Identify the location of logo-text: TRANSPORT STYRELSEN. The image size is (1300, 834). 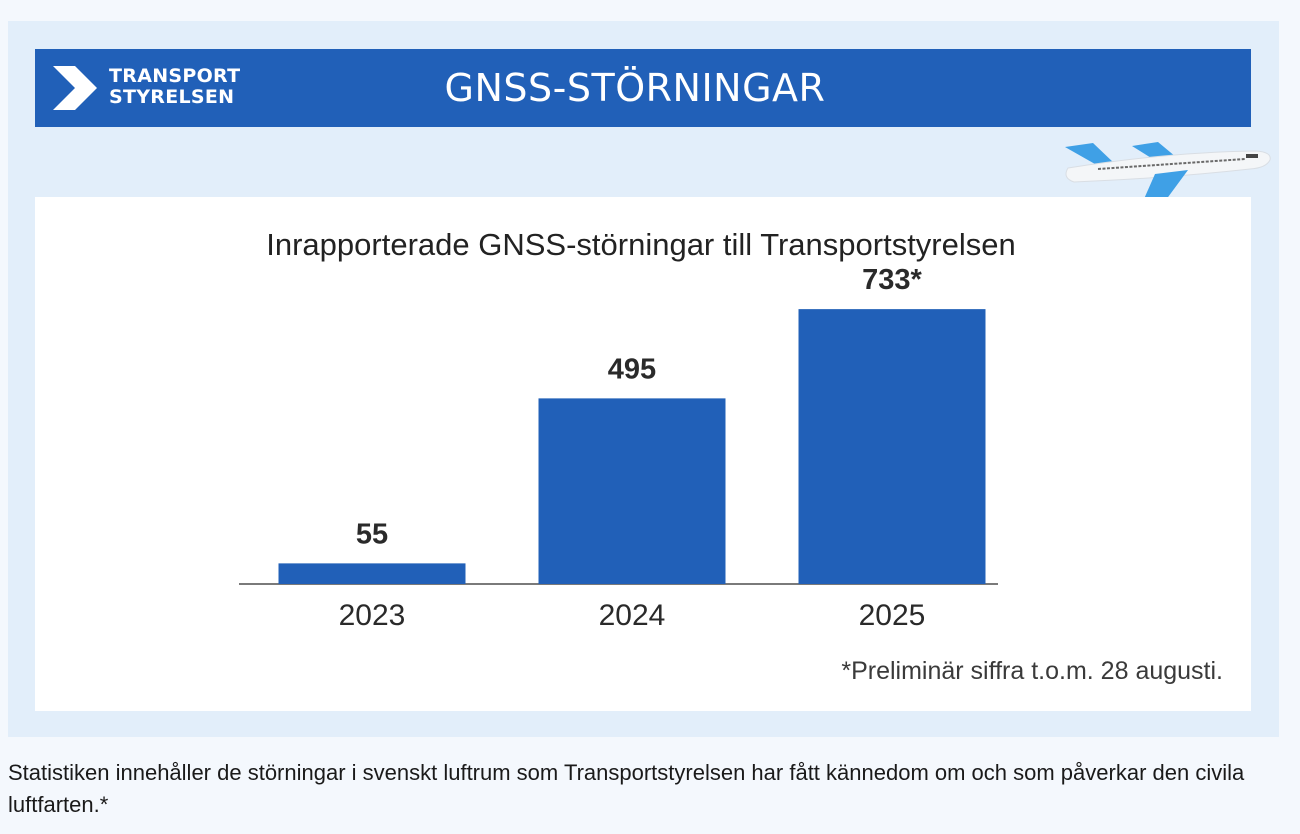
(174, 87).